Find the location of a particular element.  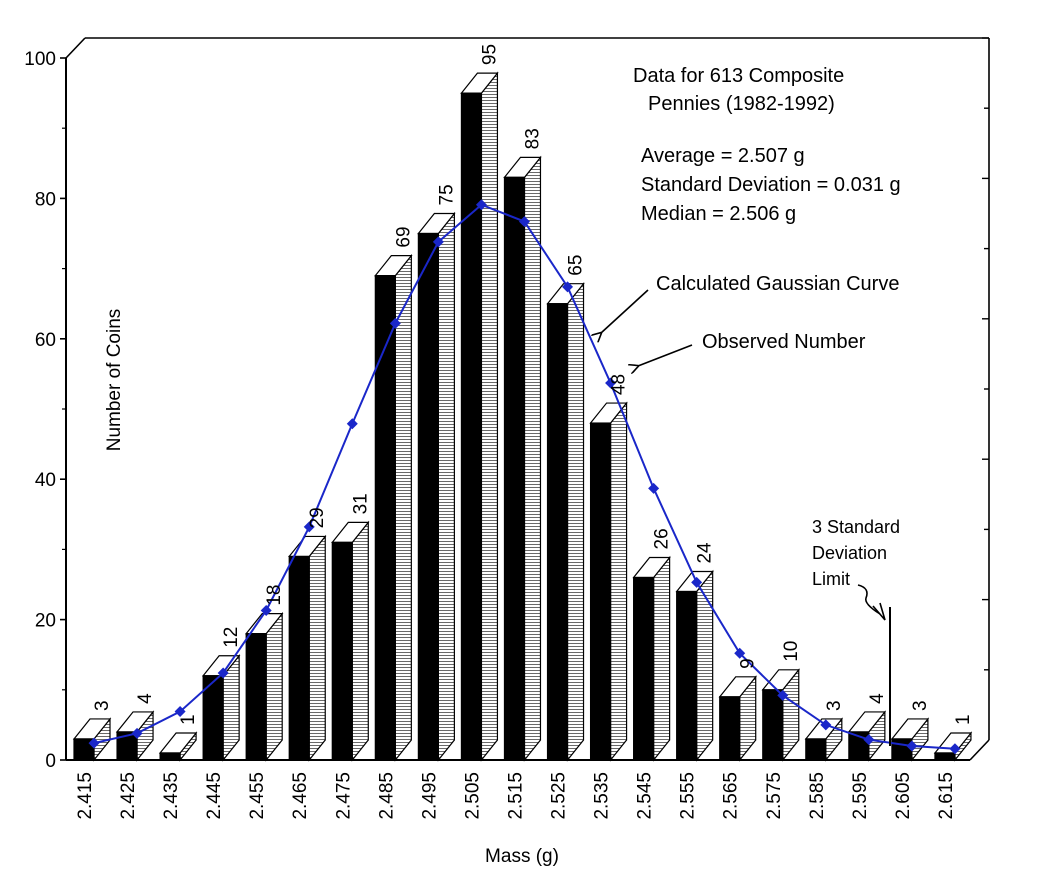

y-tick-label: 60 is located at coordinates (45, 340).